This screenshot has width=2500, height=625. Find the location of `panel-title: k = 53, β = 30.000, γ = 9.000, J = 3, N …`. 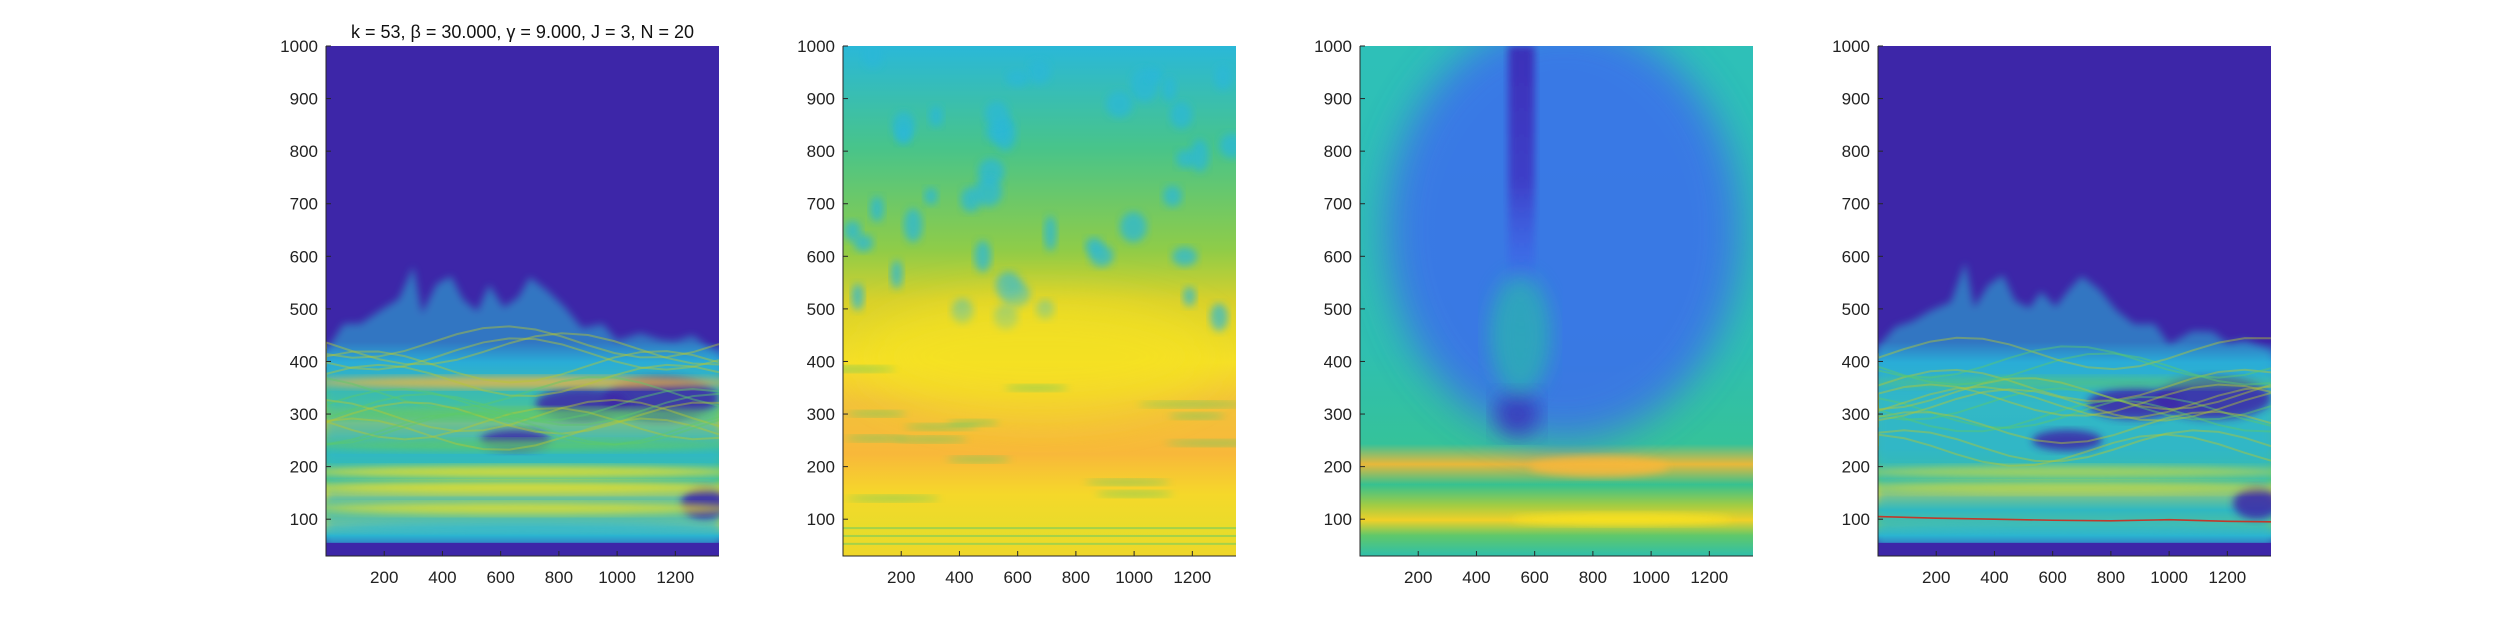

panel-title: k = 53, β = 30.000, γ = 9.000, J = 3, N … is located at coordinates (522, 32).